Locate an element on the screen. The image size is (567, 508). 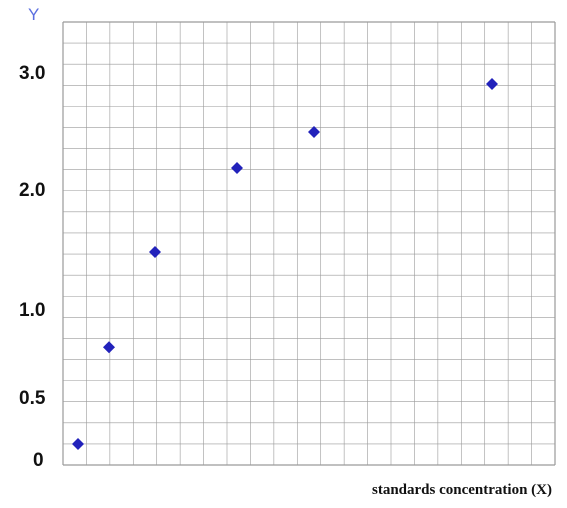
y-axis-label: Y is located at coordinates (33, 14).